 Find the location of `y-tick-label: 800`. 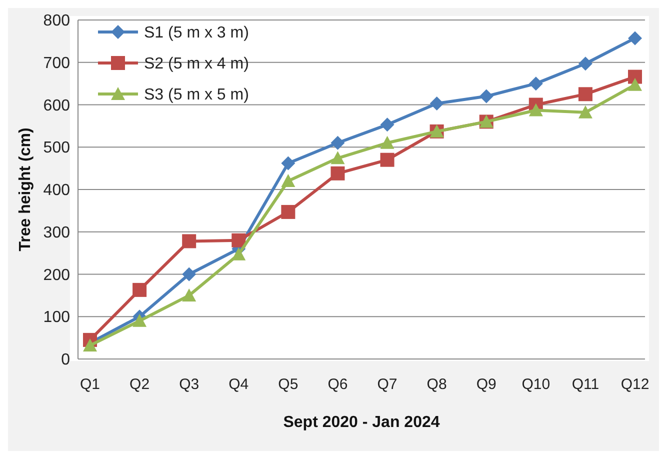

y-tick-label: 800 is located at coordinates (56, 21).